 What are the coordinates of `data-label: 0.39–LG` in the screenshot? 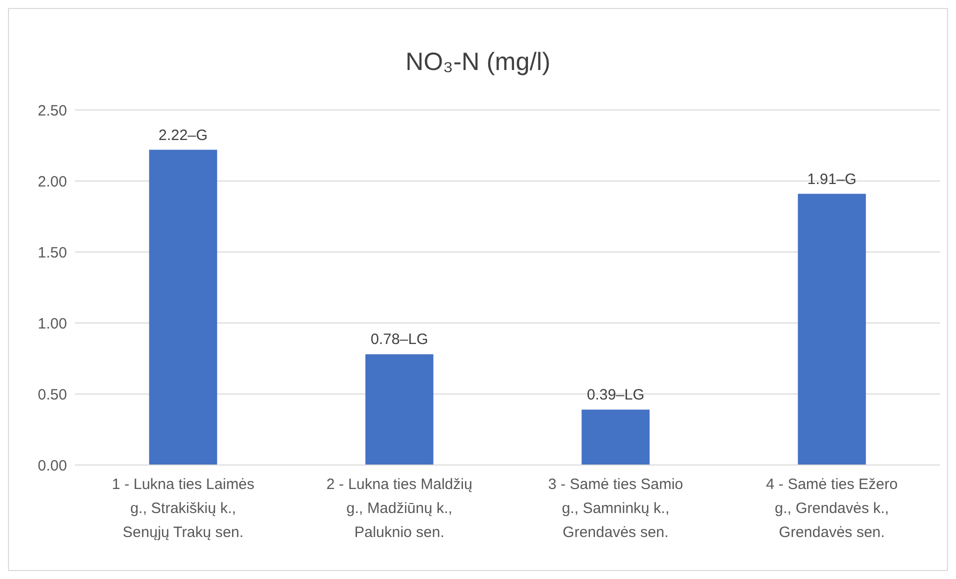 It's located at (615, 395).